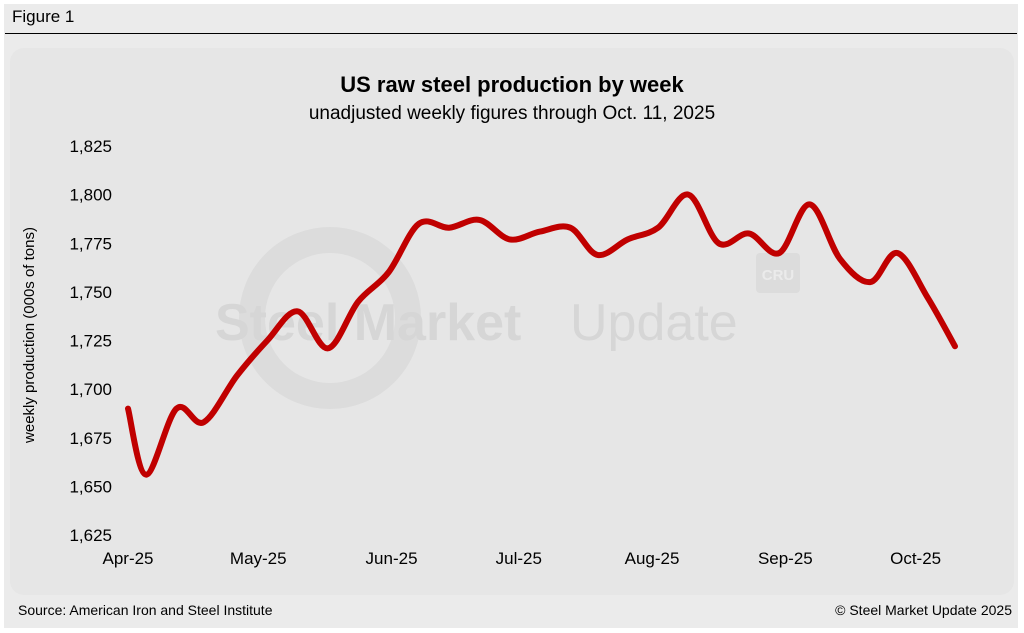 The image size is (1024, 633). I want to click on x-tick-label: Aug-25, so click(652, 558).